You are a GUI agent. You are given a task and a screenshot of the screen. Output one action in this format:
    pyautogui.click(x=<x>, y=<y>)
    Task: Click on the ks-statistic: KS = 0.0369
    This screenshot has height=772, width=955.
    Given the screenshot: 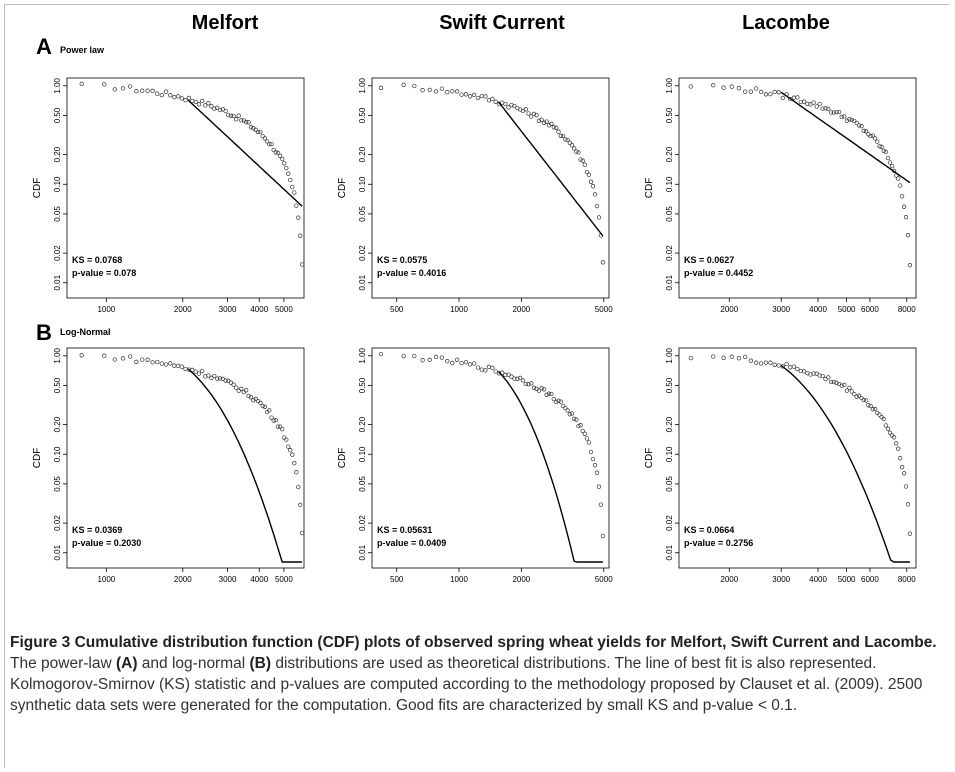 What is the action you would take?
    pyautogui.click(x=97, y=530)
    